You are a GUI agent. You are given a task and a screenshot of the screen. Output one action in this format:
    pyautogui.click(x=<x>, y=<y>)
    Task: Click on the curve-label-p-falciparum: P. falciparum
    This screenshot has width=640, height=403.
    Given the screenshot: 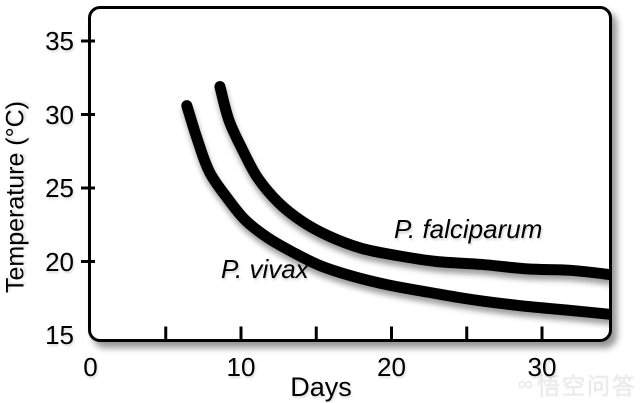 What is the action you would take?
    pyautogui.click(x=468, y=229)
    